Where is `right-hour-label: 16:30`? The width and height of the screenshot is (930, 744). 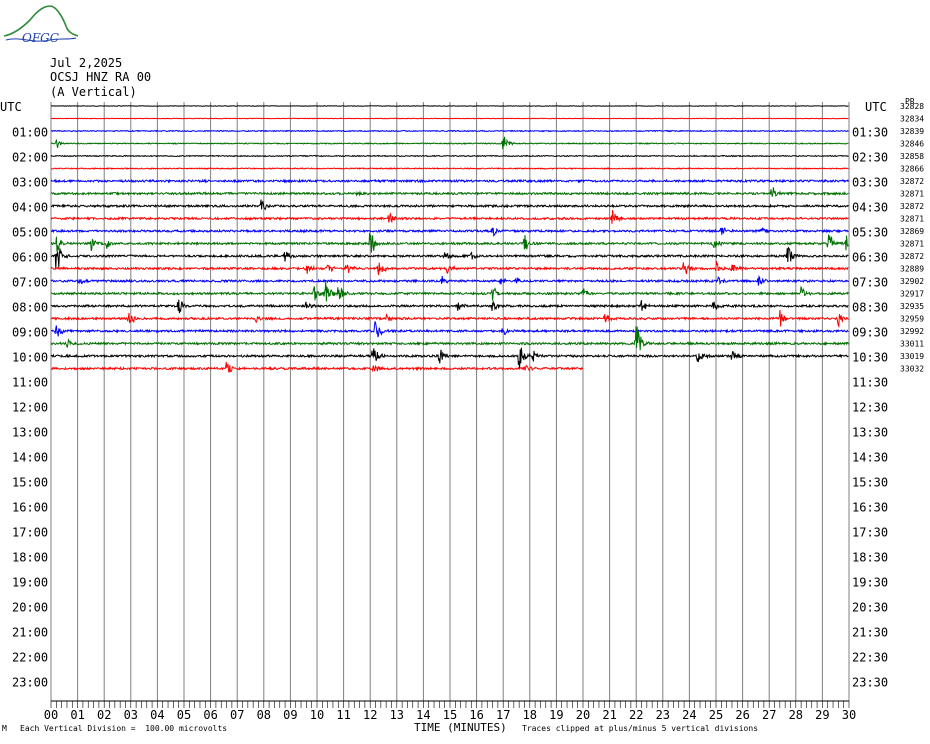
right-hour-label: 16:30 is located at coordinates (870, 508).